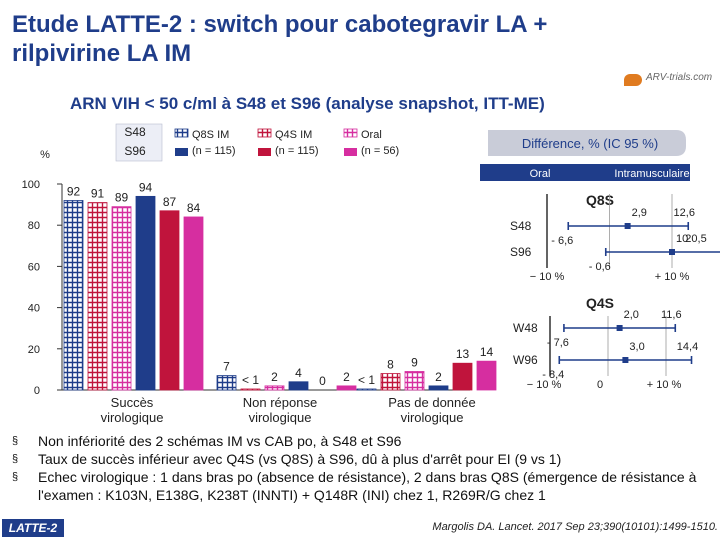 This screenshot has width=720, height=540. Describe the element at coordinates (414, 362) in the screenshot. I see `bar-value-label: 9` at that location.